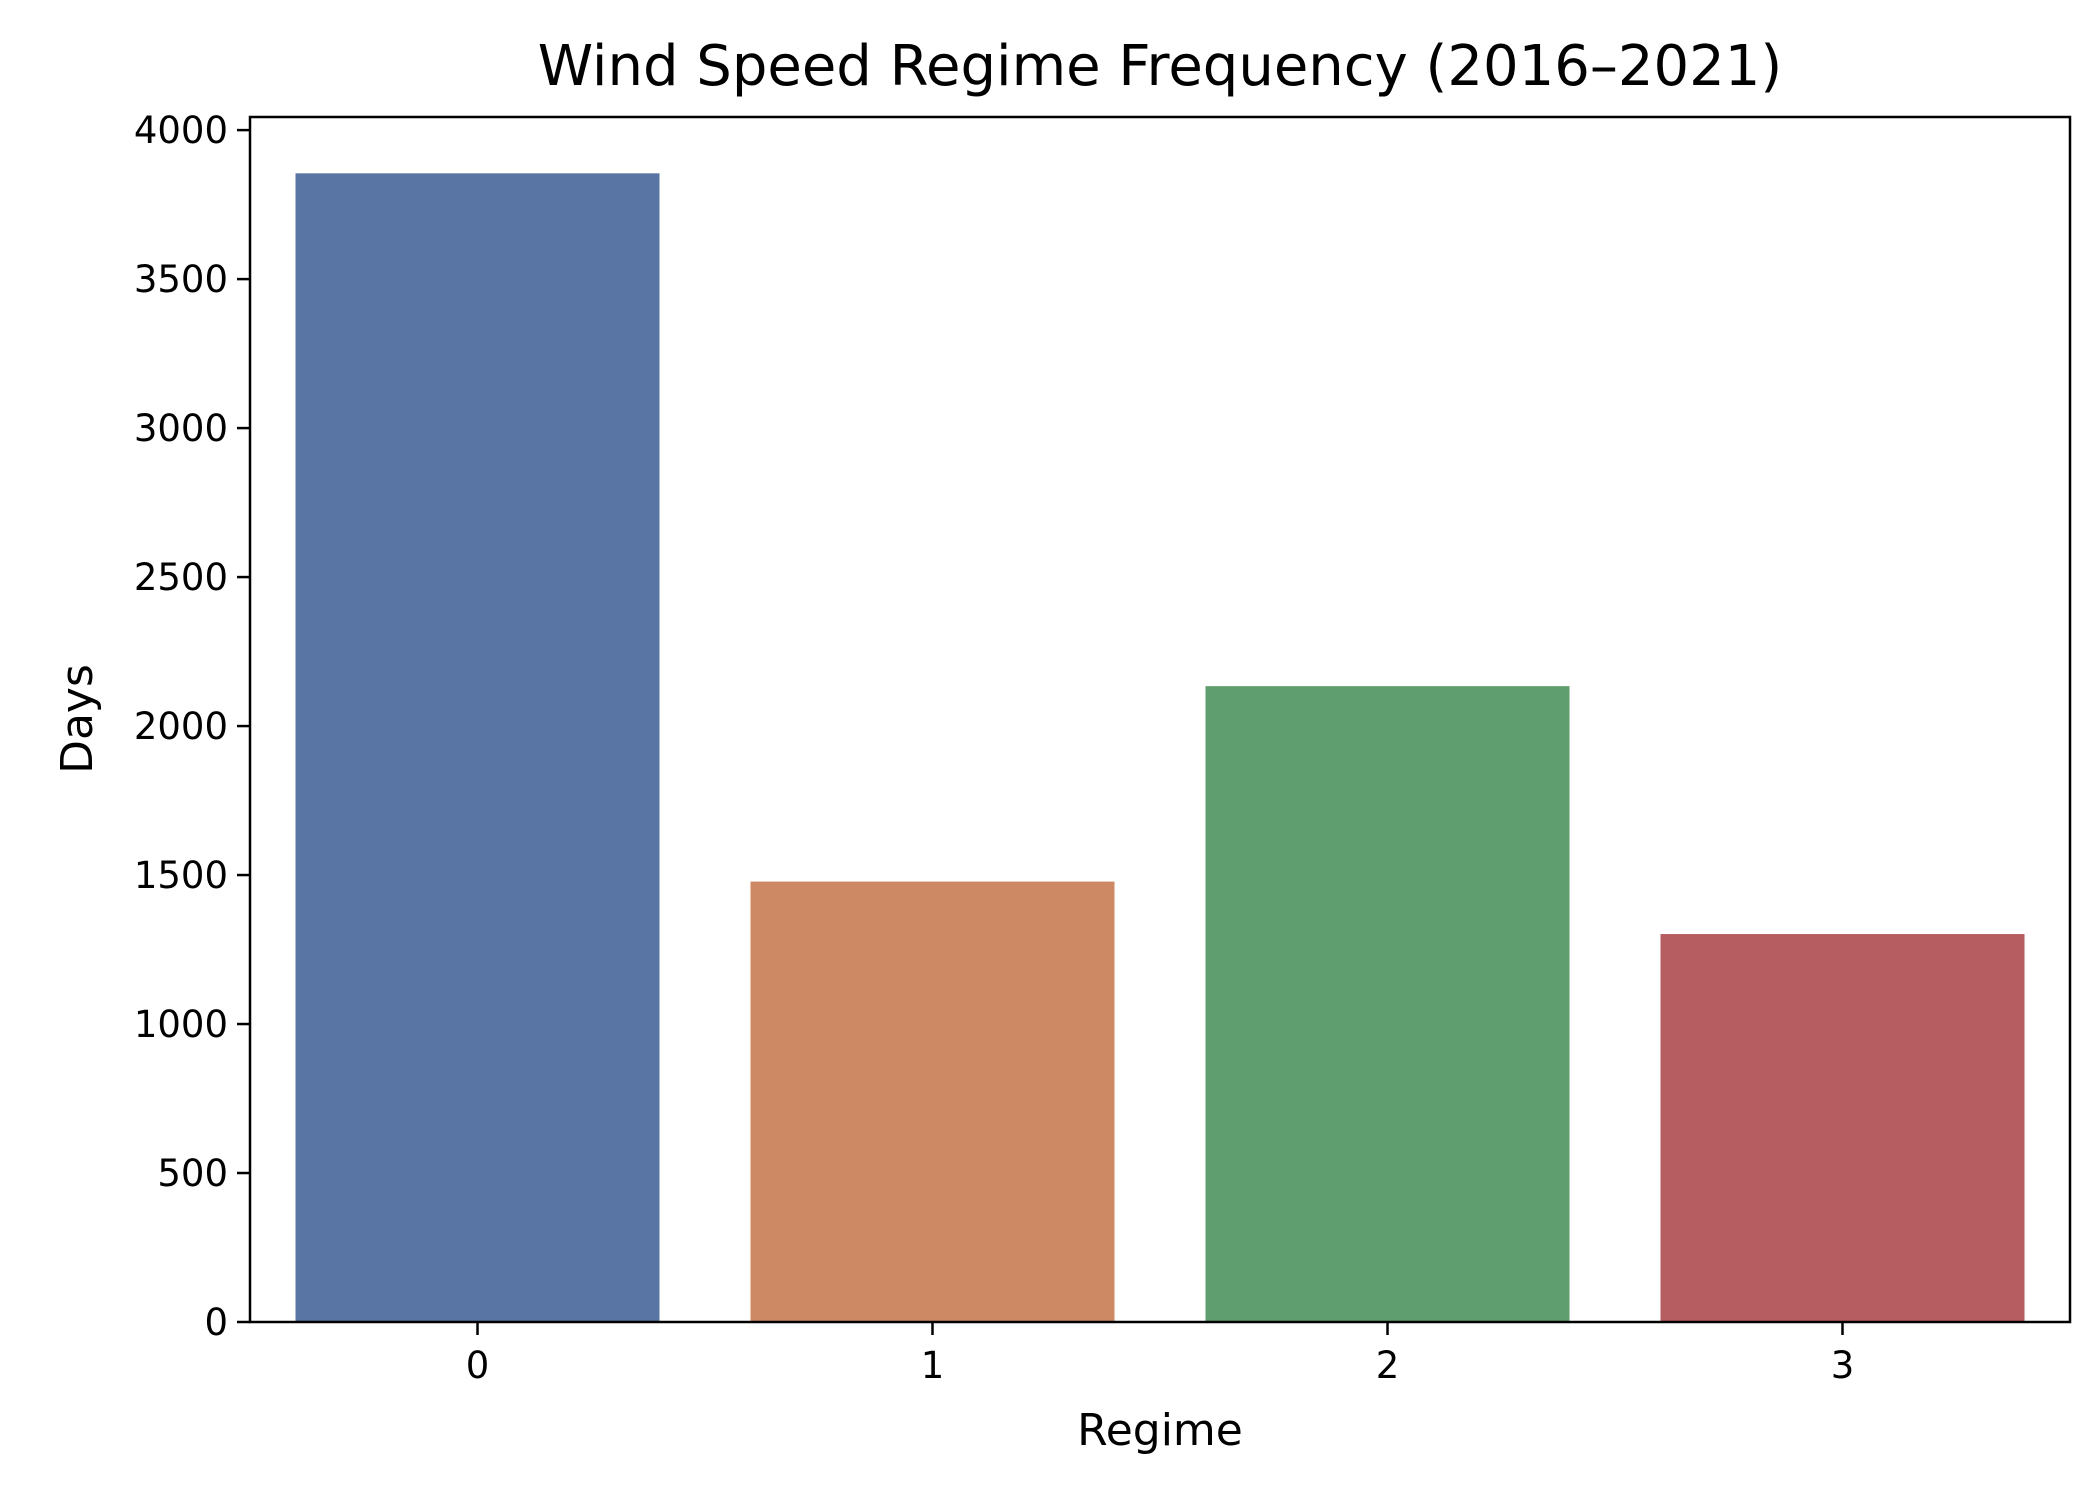 This screenshot has width=2100, height=1500. I want to click on y-tick-label: 3500, so click(181, 279).